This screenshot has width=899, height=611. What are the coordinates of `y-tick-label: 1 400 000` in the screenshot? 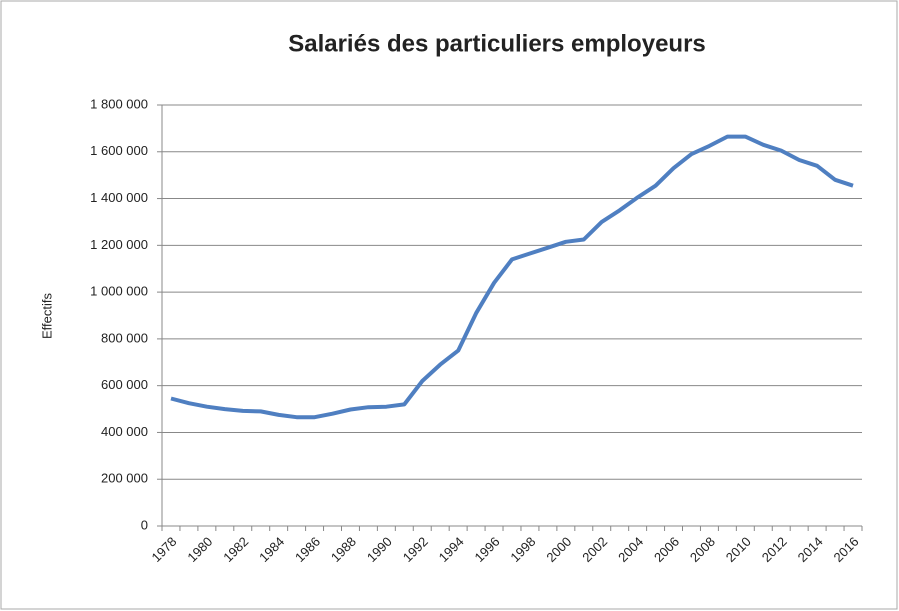 It's located at (119, 197).